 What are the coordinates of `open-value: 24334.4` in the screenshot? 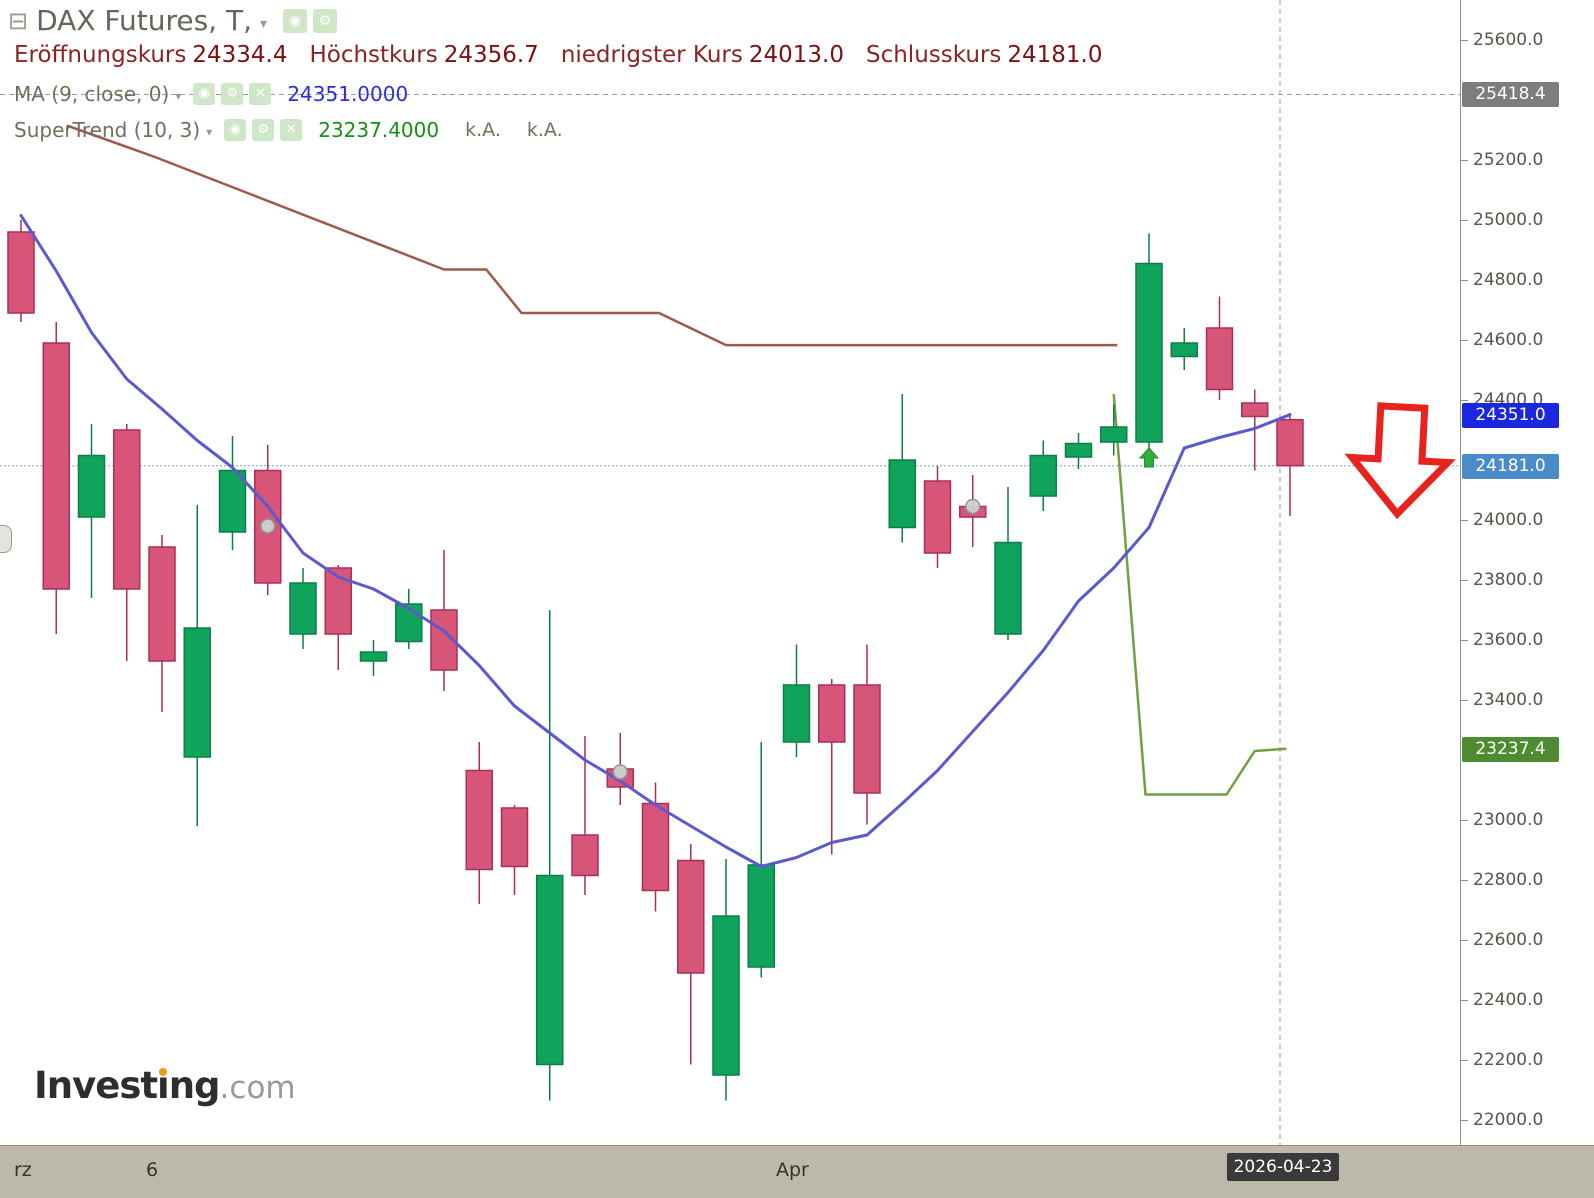 It's located at (240, 55).